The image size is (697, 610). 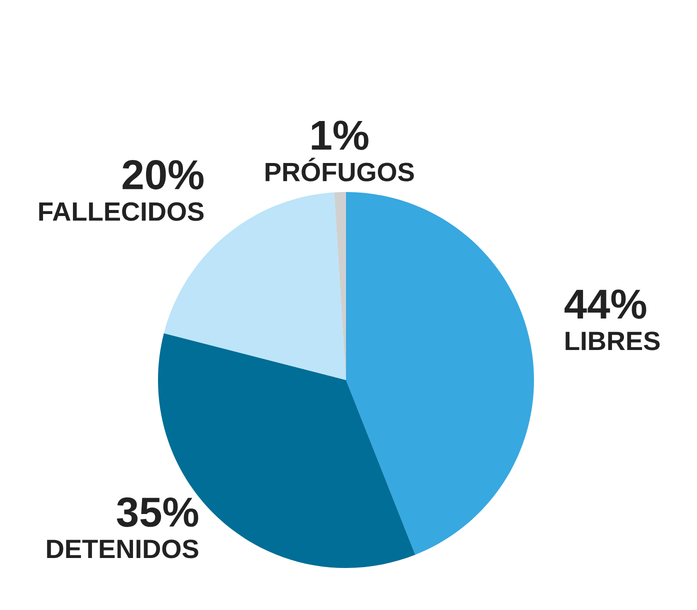 I want to click on slice-label: LIBRES, so click(x=613, y=341).